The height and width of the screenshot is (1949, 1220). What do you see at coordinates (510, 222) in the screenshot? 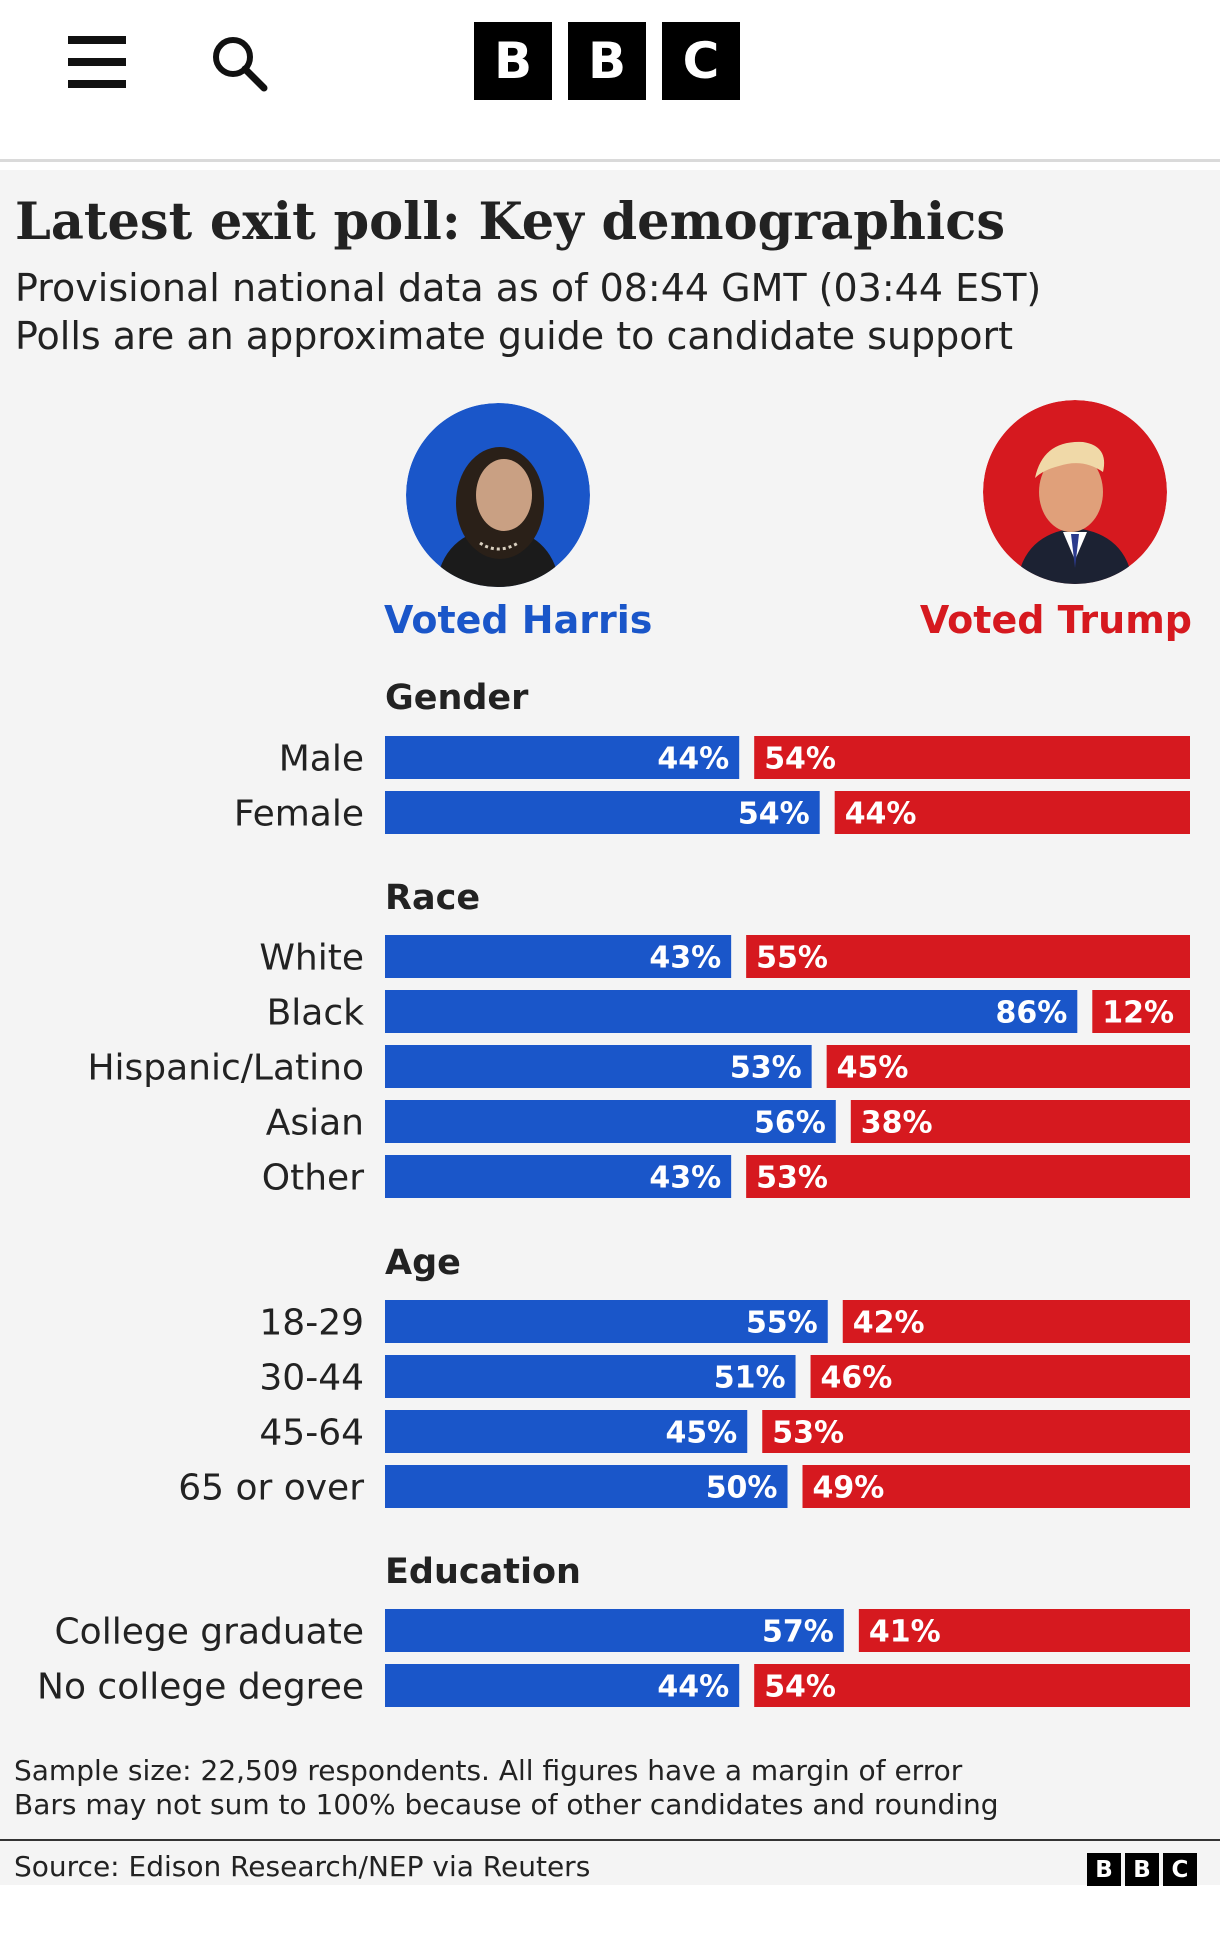
I see `chart-title: Latest exit poll: Key demographics` at bounding box center [510, 222].